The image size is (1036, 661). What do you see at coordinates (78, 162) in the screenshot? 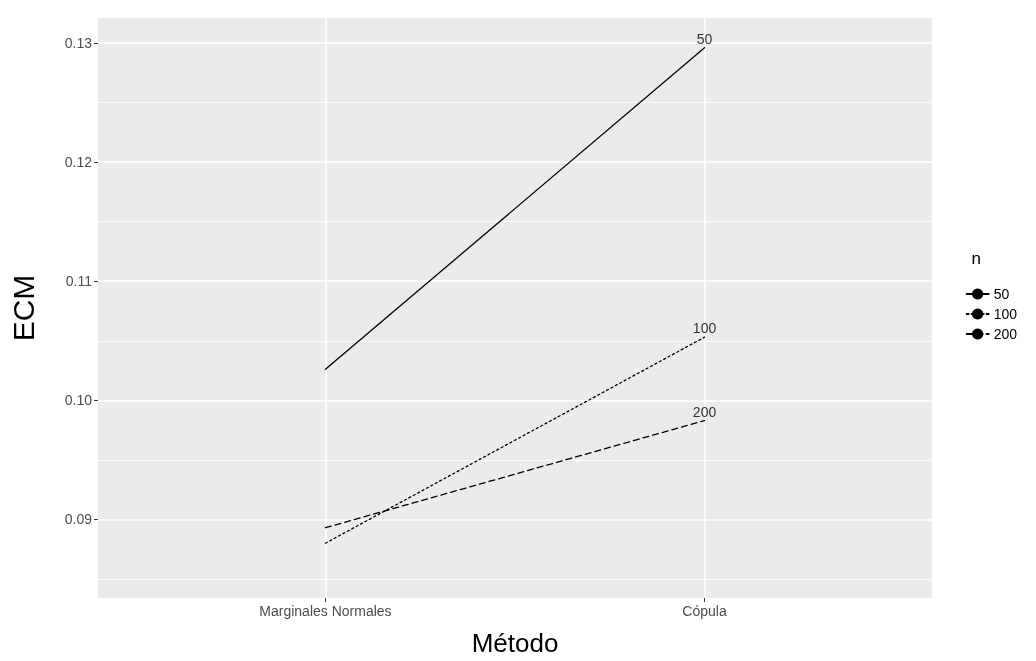
I see `y-tick-label: 0.12` at bounding box center [78, 162].